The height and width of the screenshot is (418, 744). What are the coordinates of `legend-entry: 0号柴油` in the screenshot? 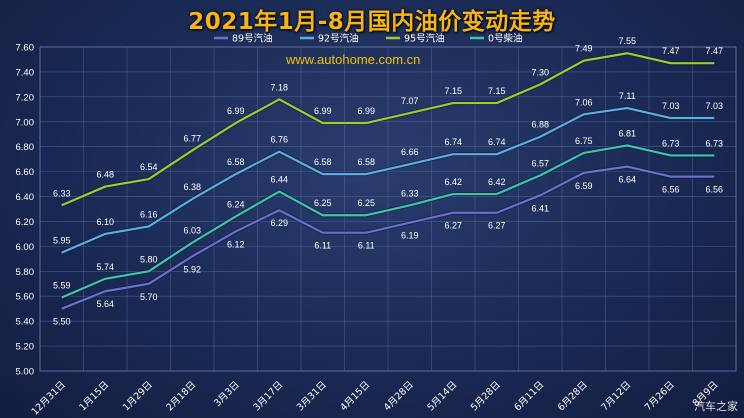 It's located at (505, 39).